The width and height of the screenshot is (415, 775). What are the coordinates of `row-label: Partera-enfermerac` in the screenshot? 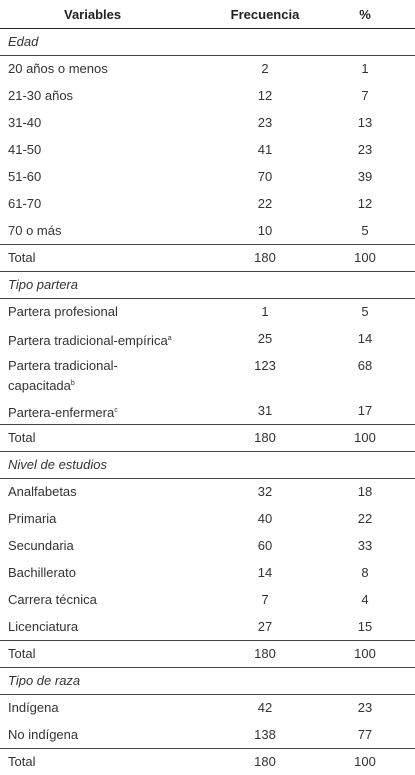 It's located at (105, 410).